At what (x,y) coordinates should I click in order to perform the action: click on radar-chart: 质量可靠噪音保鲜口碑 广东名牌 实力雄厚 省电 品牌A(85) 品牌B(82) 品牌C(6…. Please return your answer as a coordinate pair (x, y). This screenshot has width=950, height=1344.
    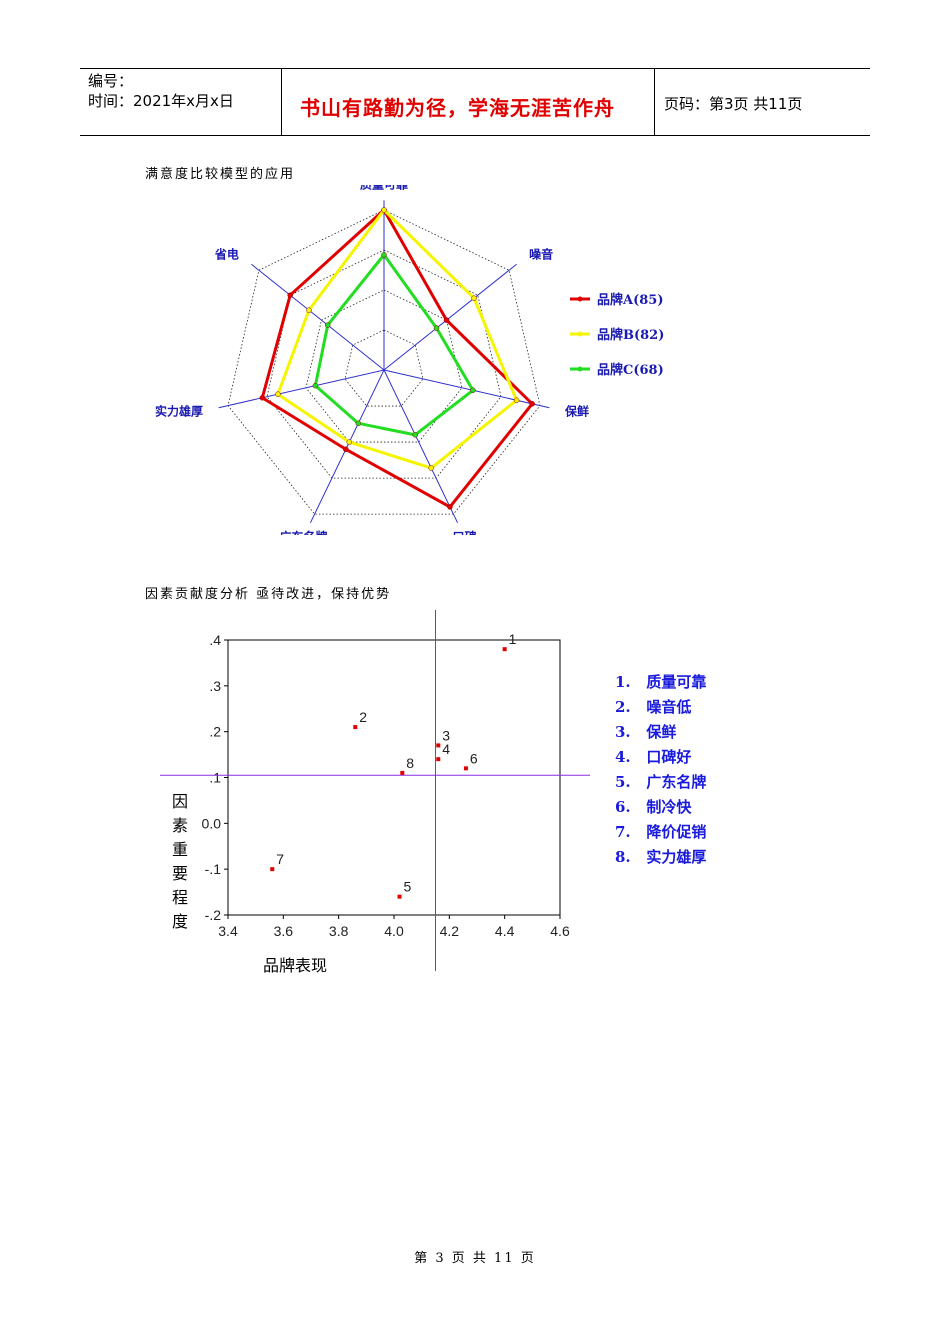
    Looking at the image, I should click on (409, 360).